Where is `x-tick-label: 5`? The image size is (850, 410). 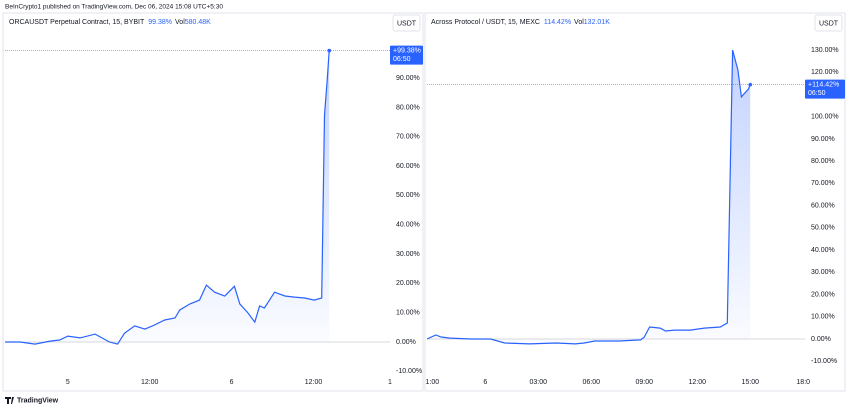
x-tick-label: 5 is located at coordinates (68, 382).